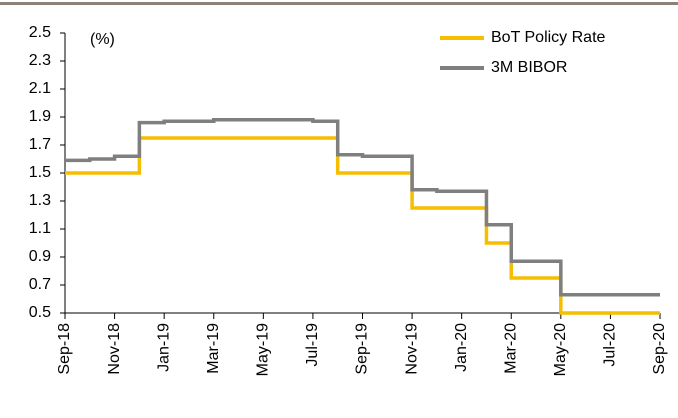  I want to click on y-tick-label: 1.7, so click(40, 144).